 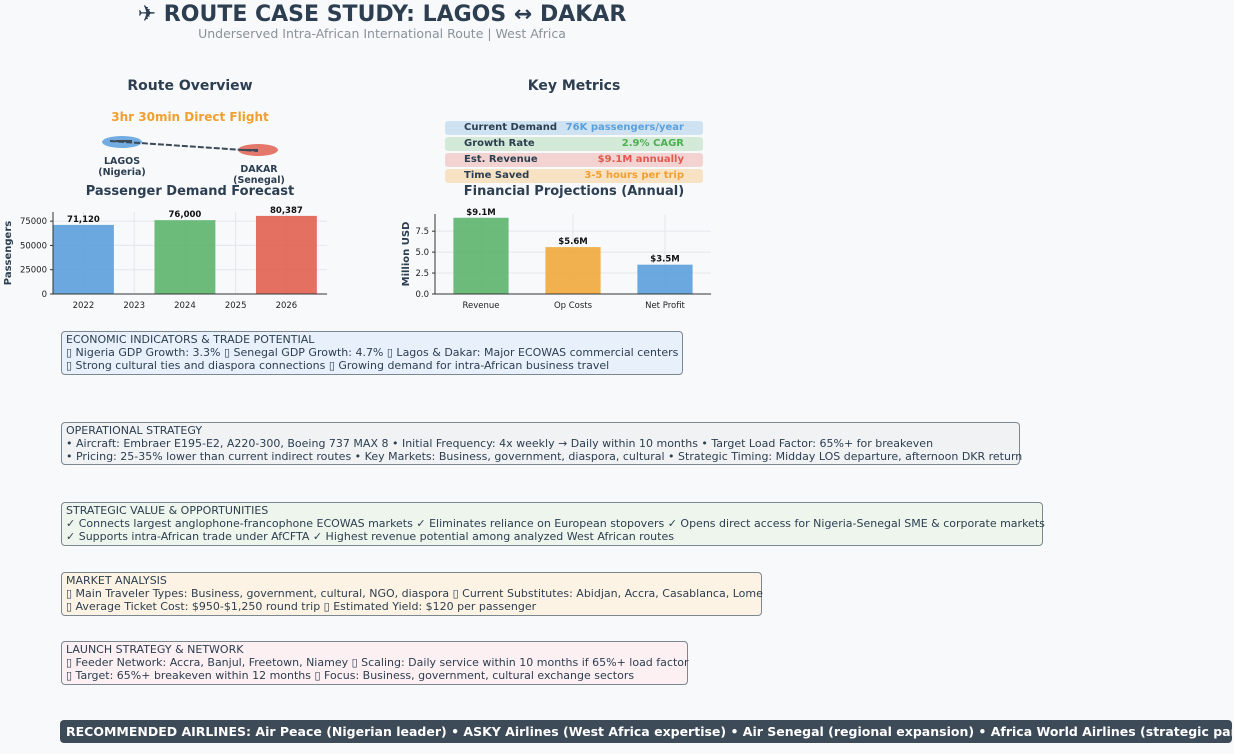 I want to click on metric-pill-0: Current Demand 76K passengers/year, so click(x=574, y=128).